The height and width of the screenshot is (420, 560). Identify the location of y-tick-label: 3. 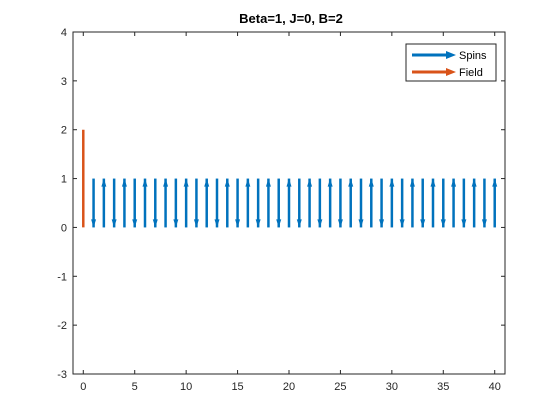
(64, 82).